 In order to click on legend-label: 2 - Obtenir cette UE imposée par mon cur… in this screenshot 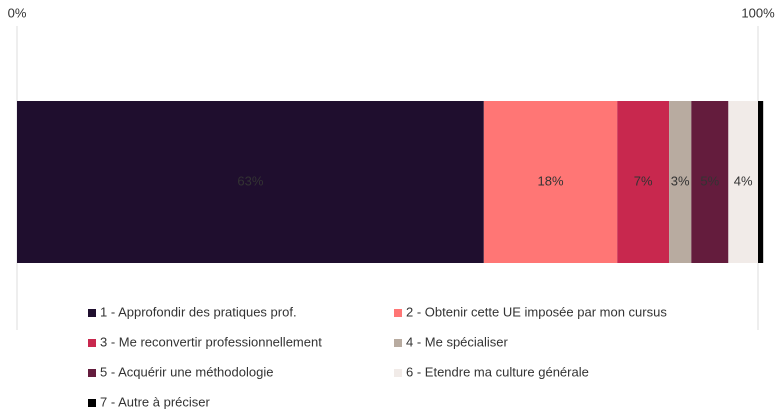, I will do `click(536, 311)`.